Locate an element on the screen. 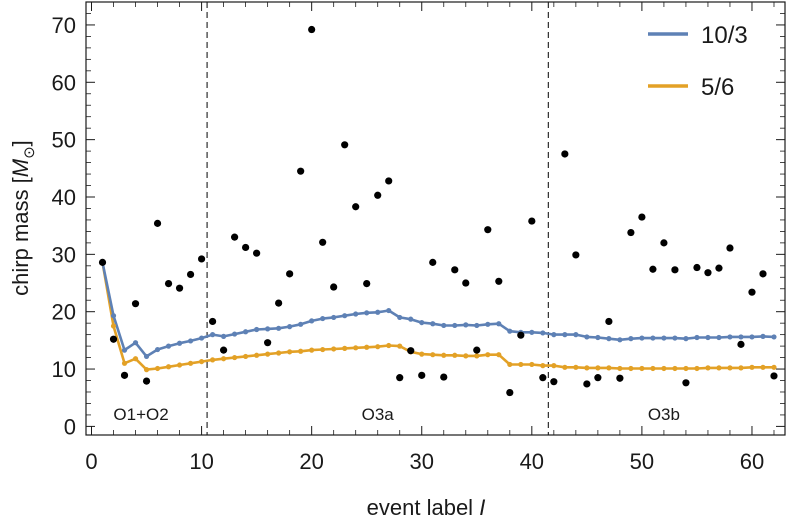  x-tick-label: 30 is located at coordinates (421, 461).